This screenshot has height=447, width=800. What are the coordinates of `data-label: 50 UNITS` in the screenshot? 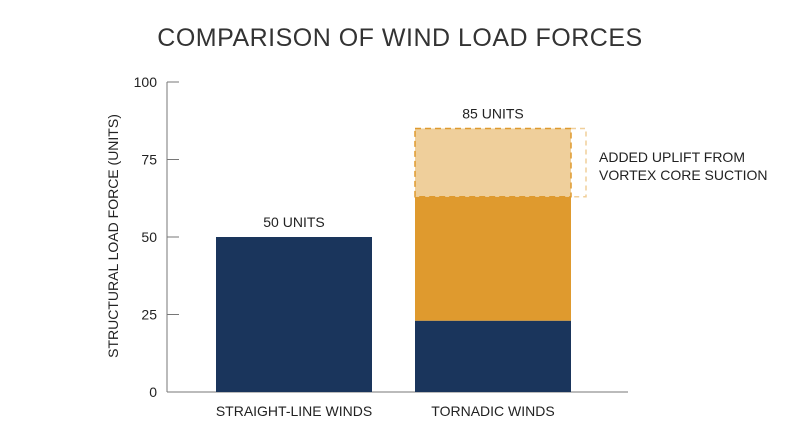 It's located at (293, 222).